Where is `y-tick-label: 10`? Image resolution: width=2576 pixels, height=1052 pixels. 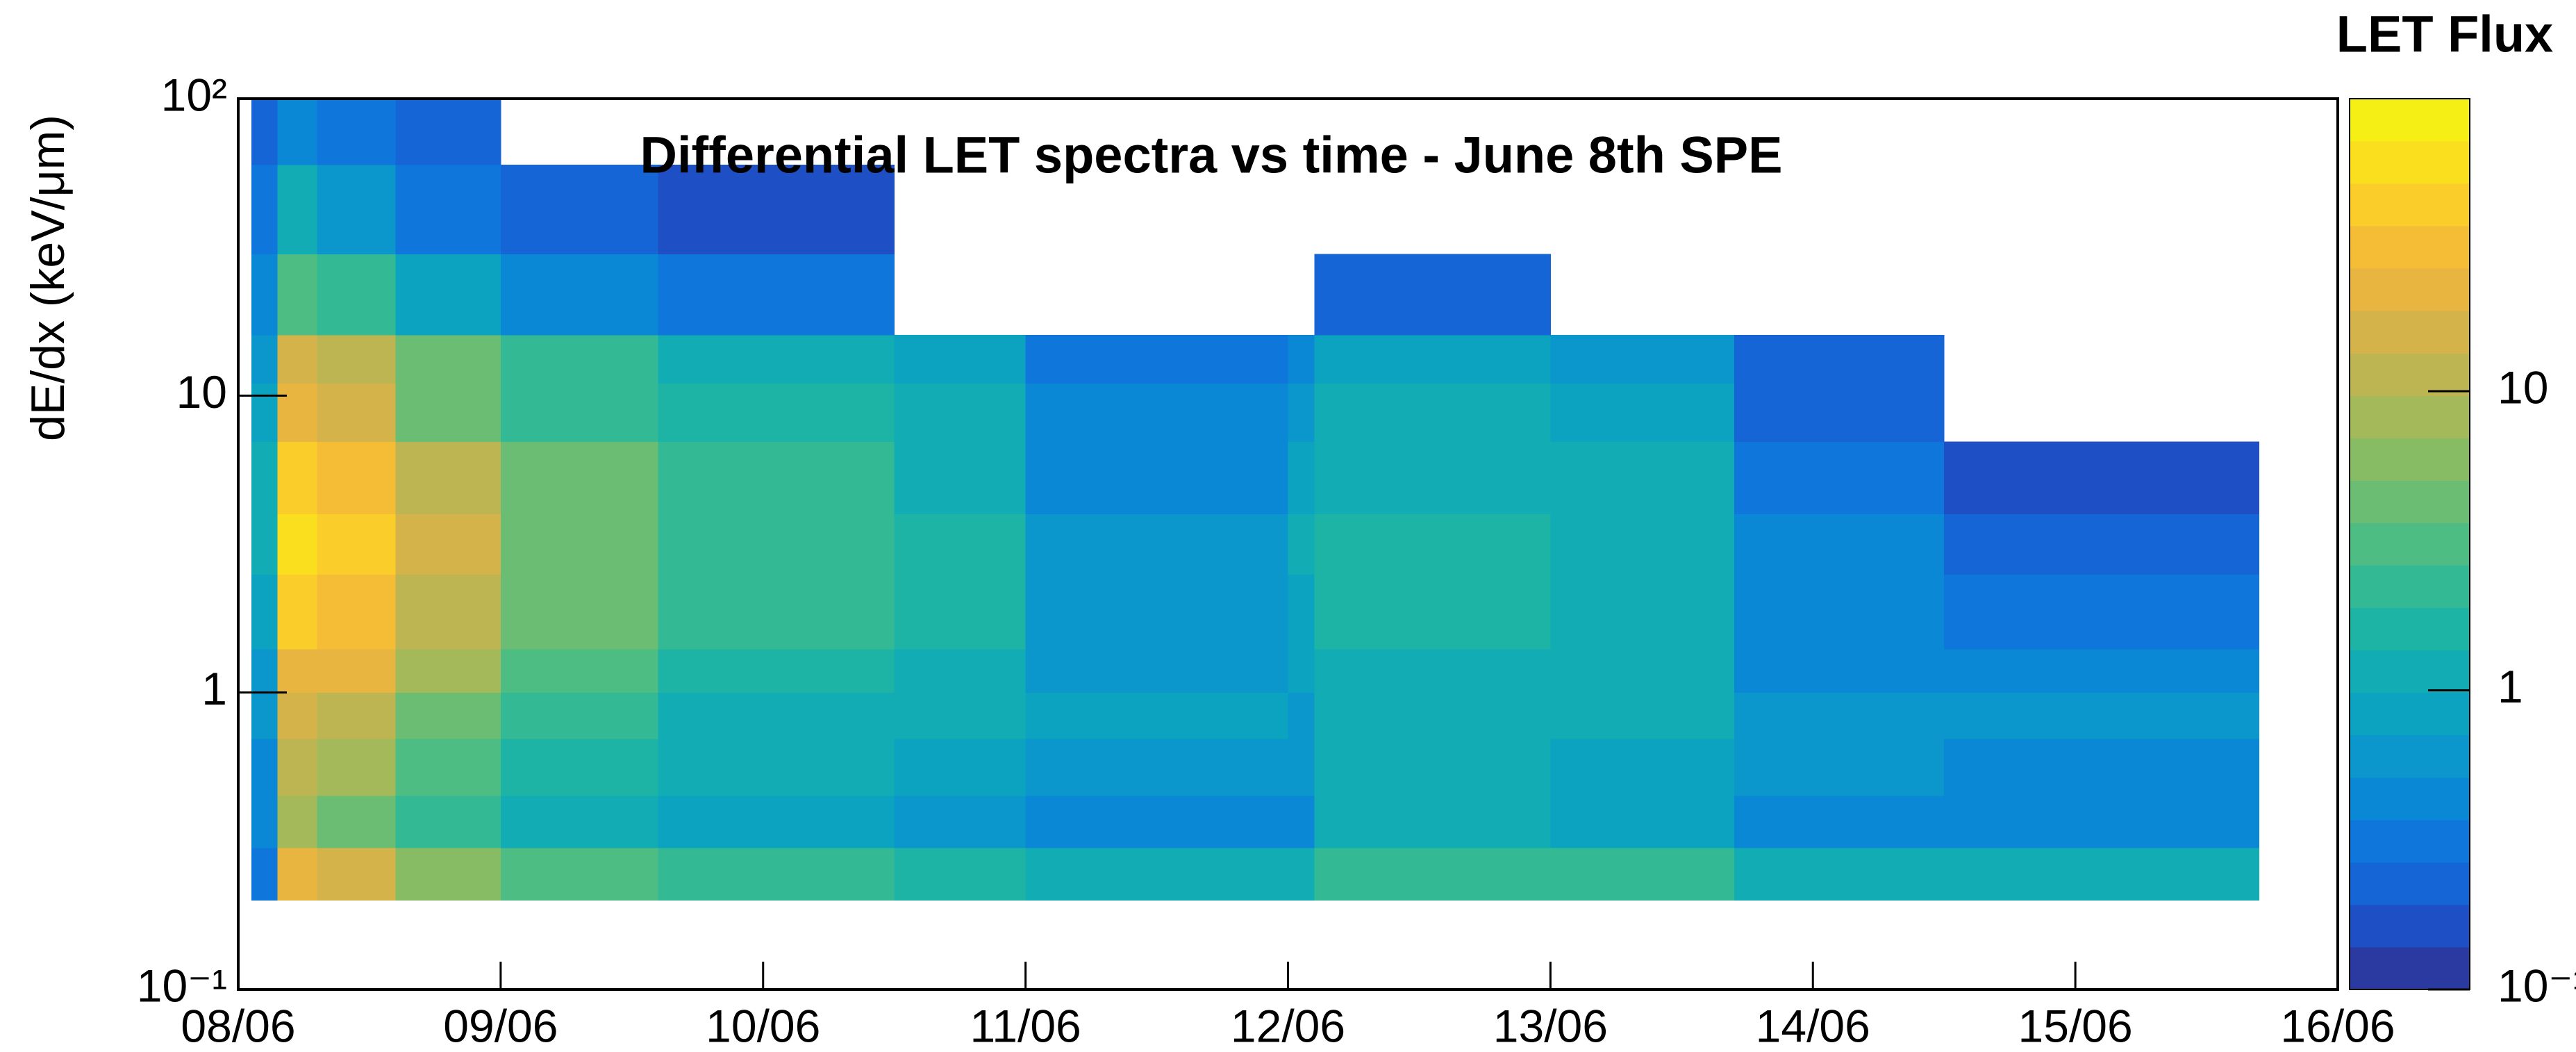 y-tick-label: 10 is located at coordinates (201, 392).